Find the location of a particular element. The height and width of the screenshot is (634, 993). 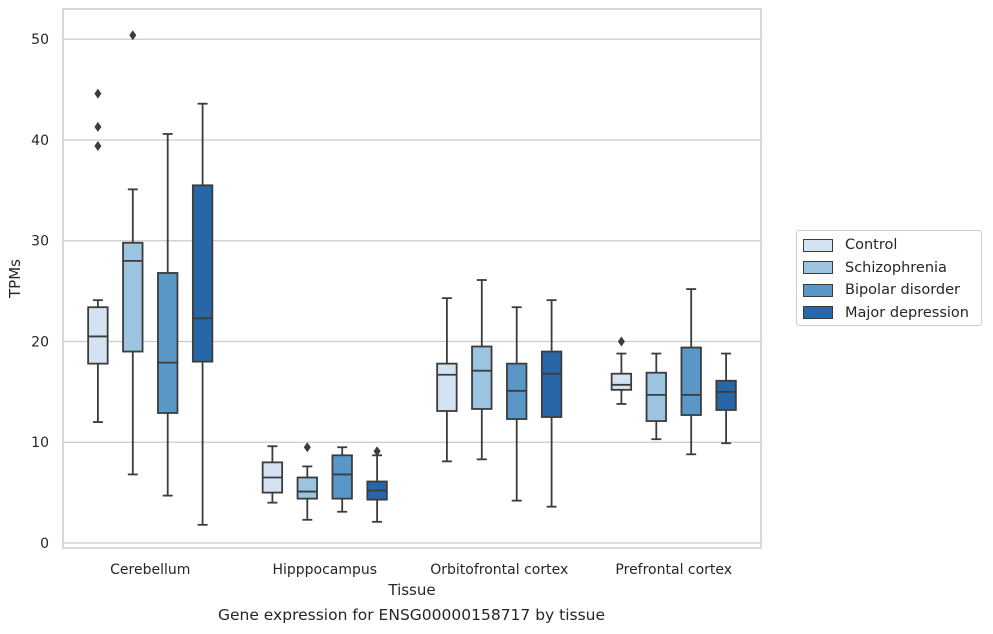

box-prefrontal-cortex-bipolar-disorder is located at coordinates (691, 372).